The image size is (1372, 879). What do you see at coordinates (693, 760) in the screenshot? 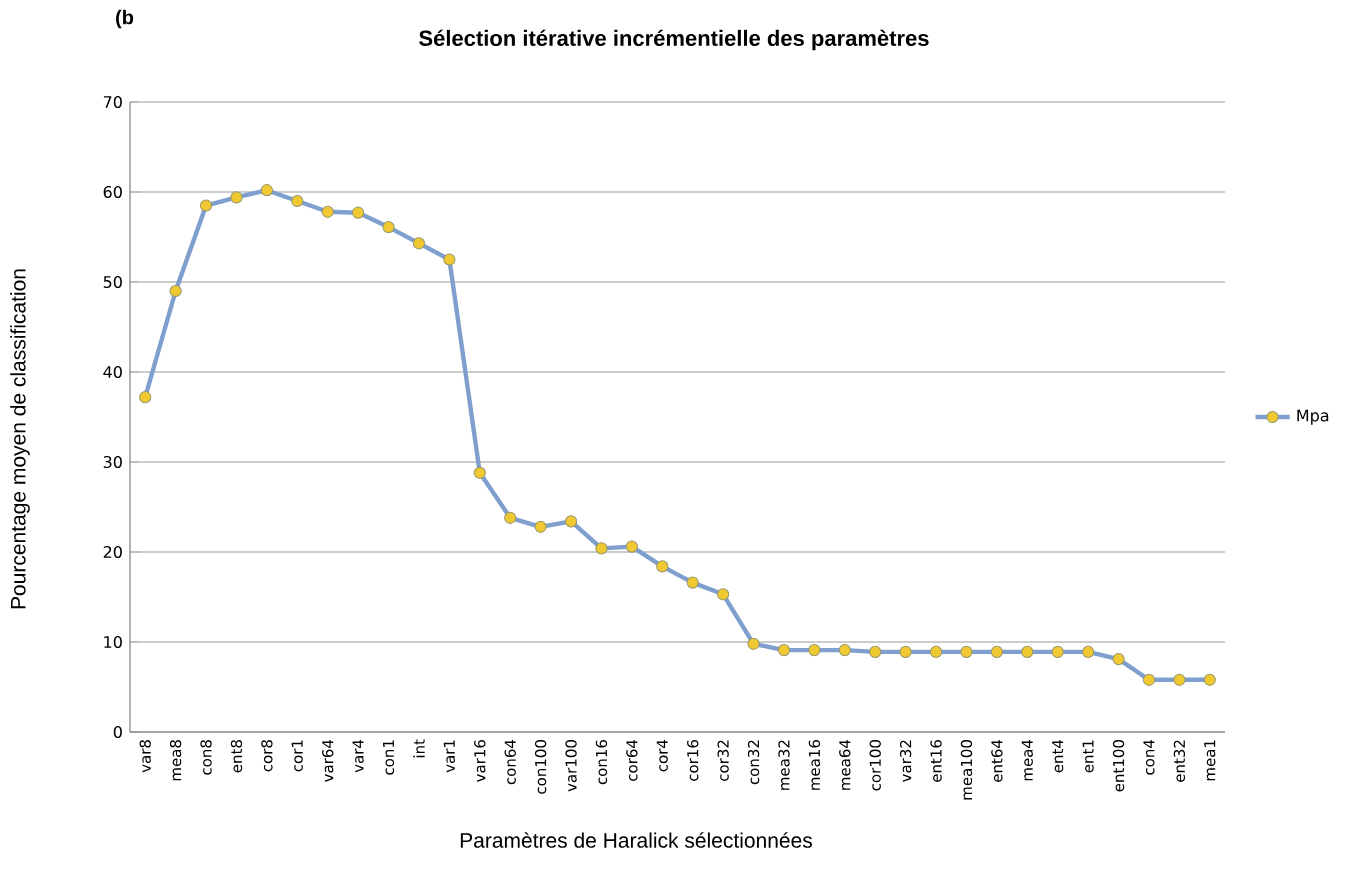
I see `x-tick-label: cor16` at bounding box center [693, 760].